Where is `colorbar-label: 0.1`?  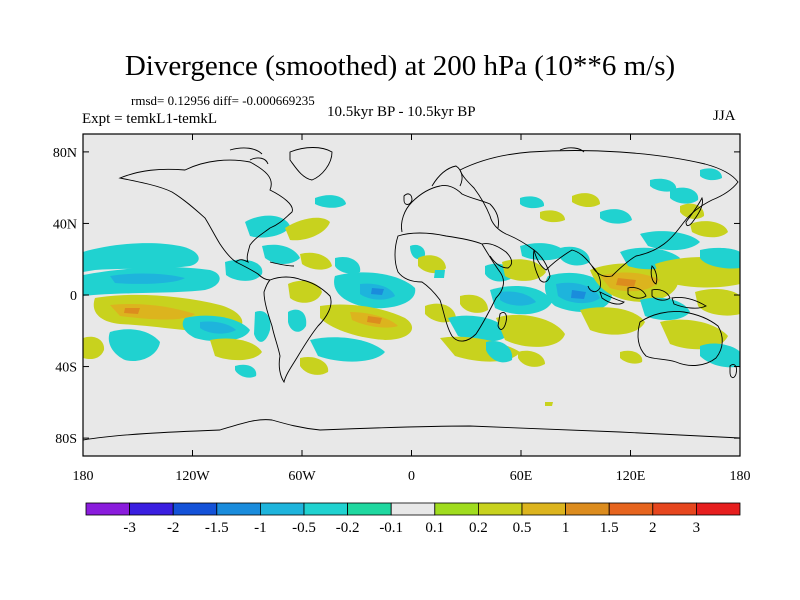
colorbar-label: 0.1 is located at coordinates (434, 528).